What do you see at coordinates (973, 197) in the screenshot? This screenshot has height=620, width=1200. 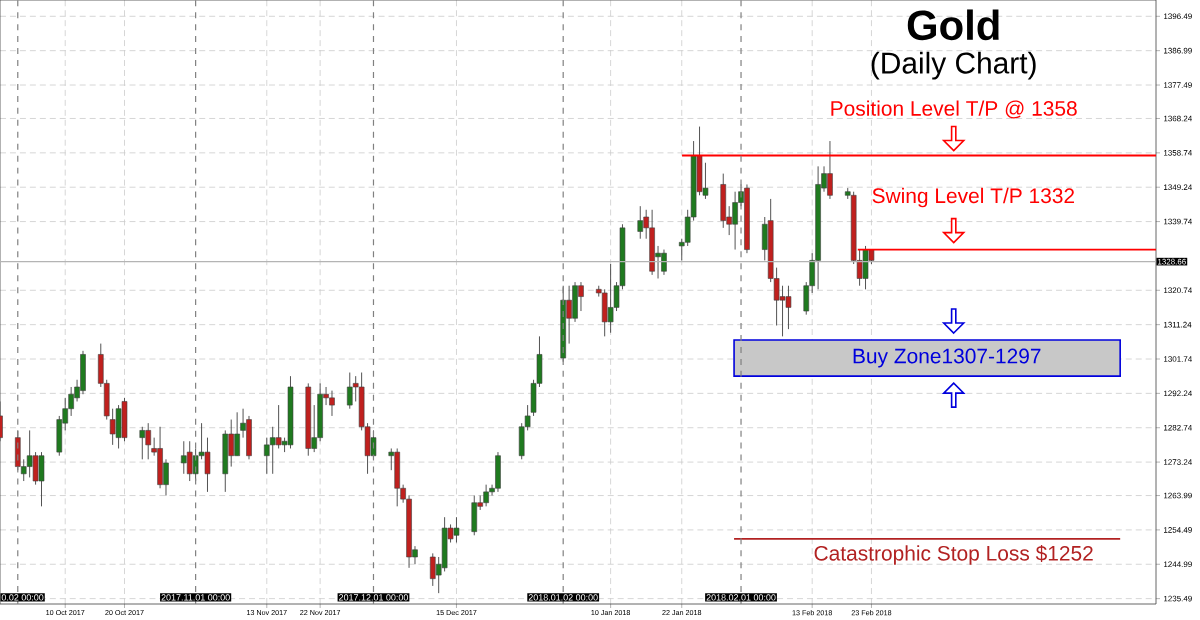 I see `ref-line-label: Swing Level T/P 1332` at bounding box center [973, 197].